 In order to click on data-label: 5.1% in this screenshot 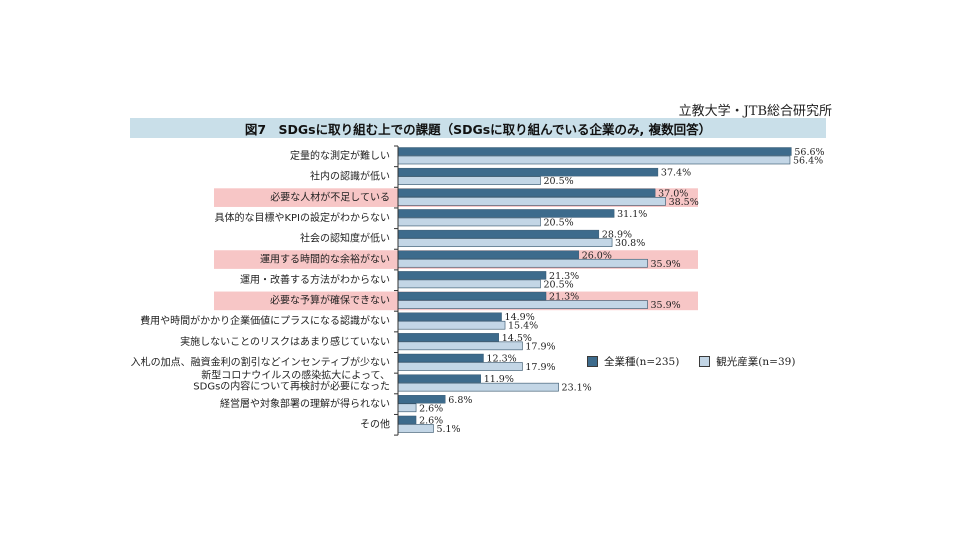, I will do `click(448, 429)`.